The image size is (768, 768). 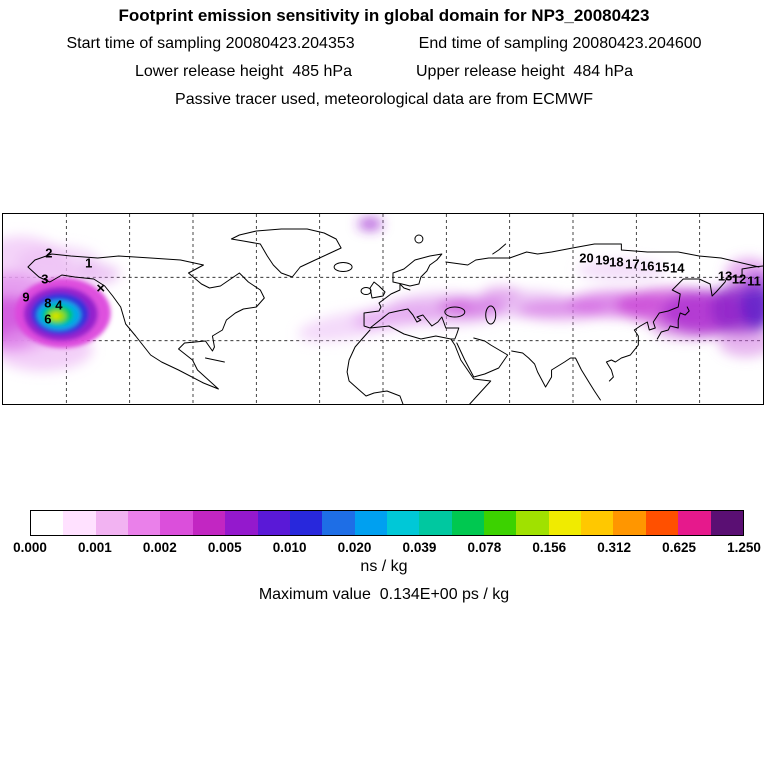 I want to click on coast-black-sea, so click(x=455, y=312).